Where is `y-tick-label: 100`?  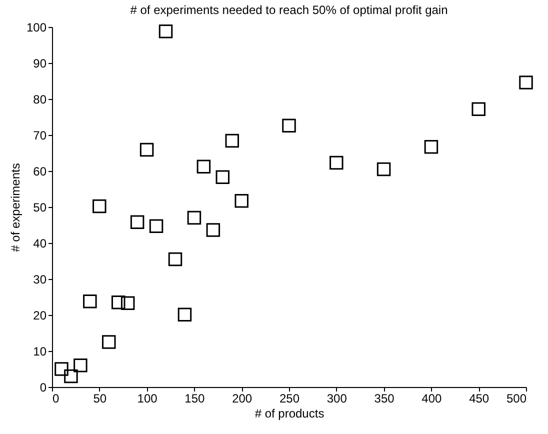 y-tick-label: 100 is located at coordinates (36, 27).